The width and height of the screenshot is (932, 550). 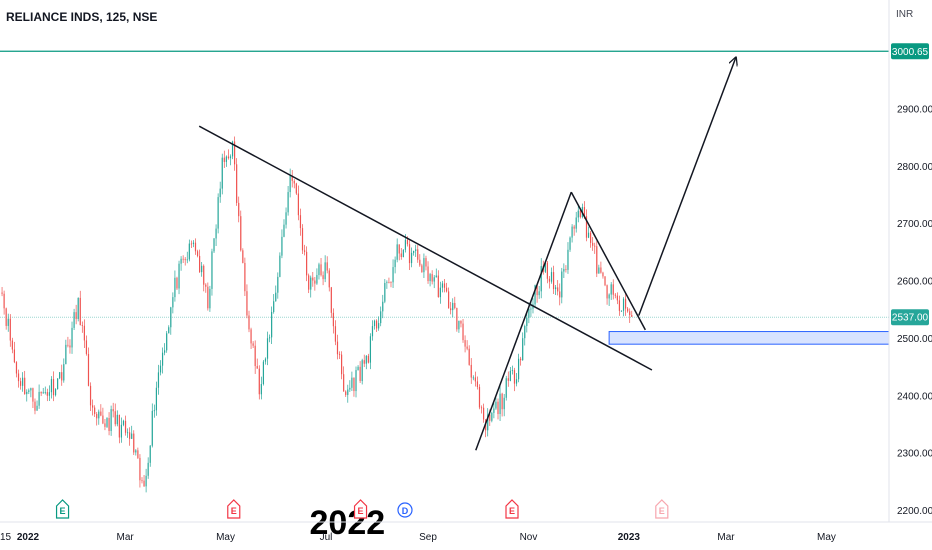 I want to click on resistance-price-label: 3000.65, so click(x=910, y=51).